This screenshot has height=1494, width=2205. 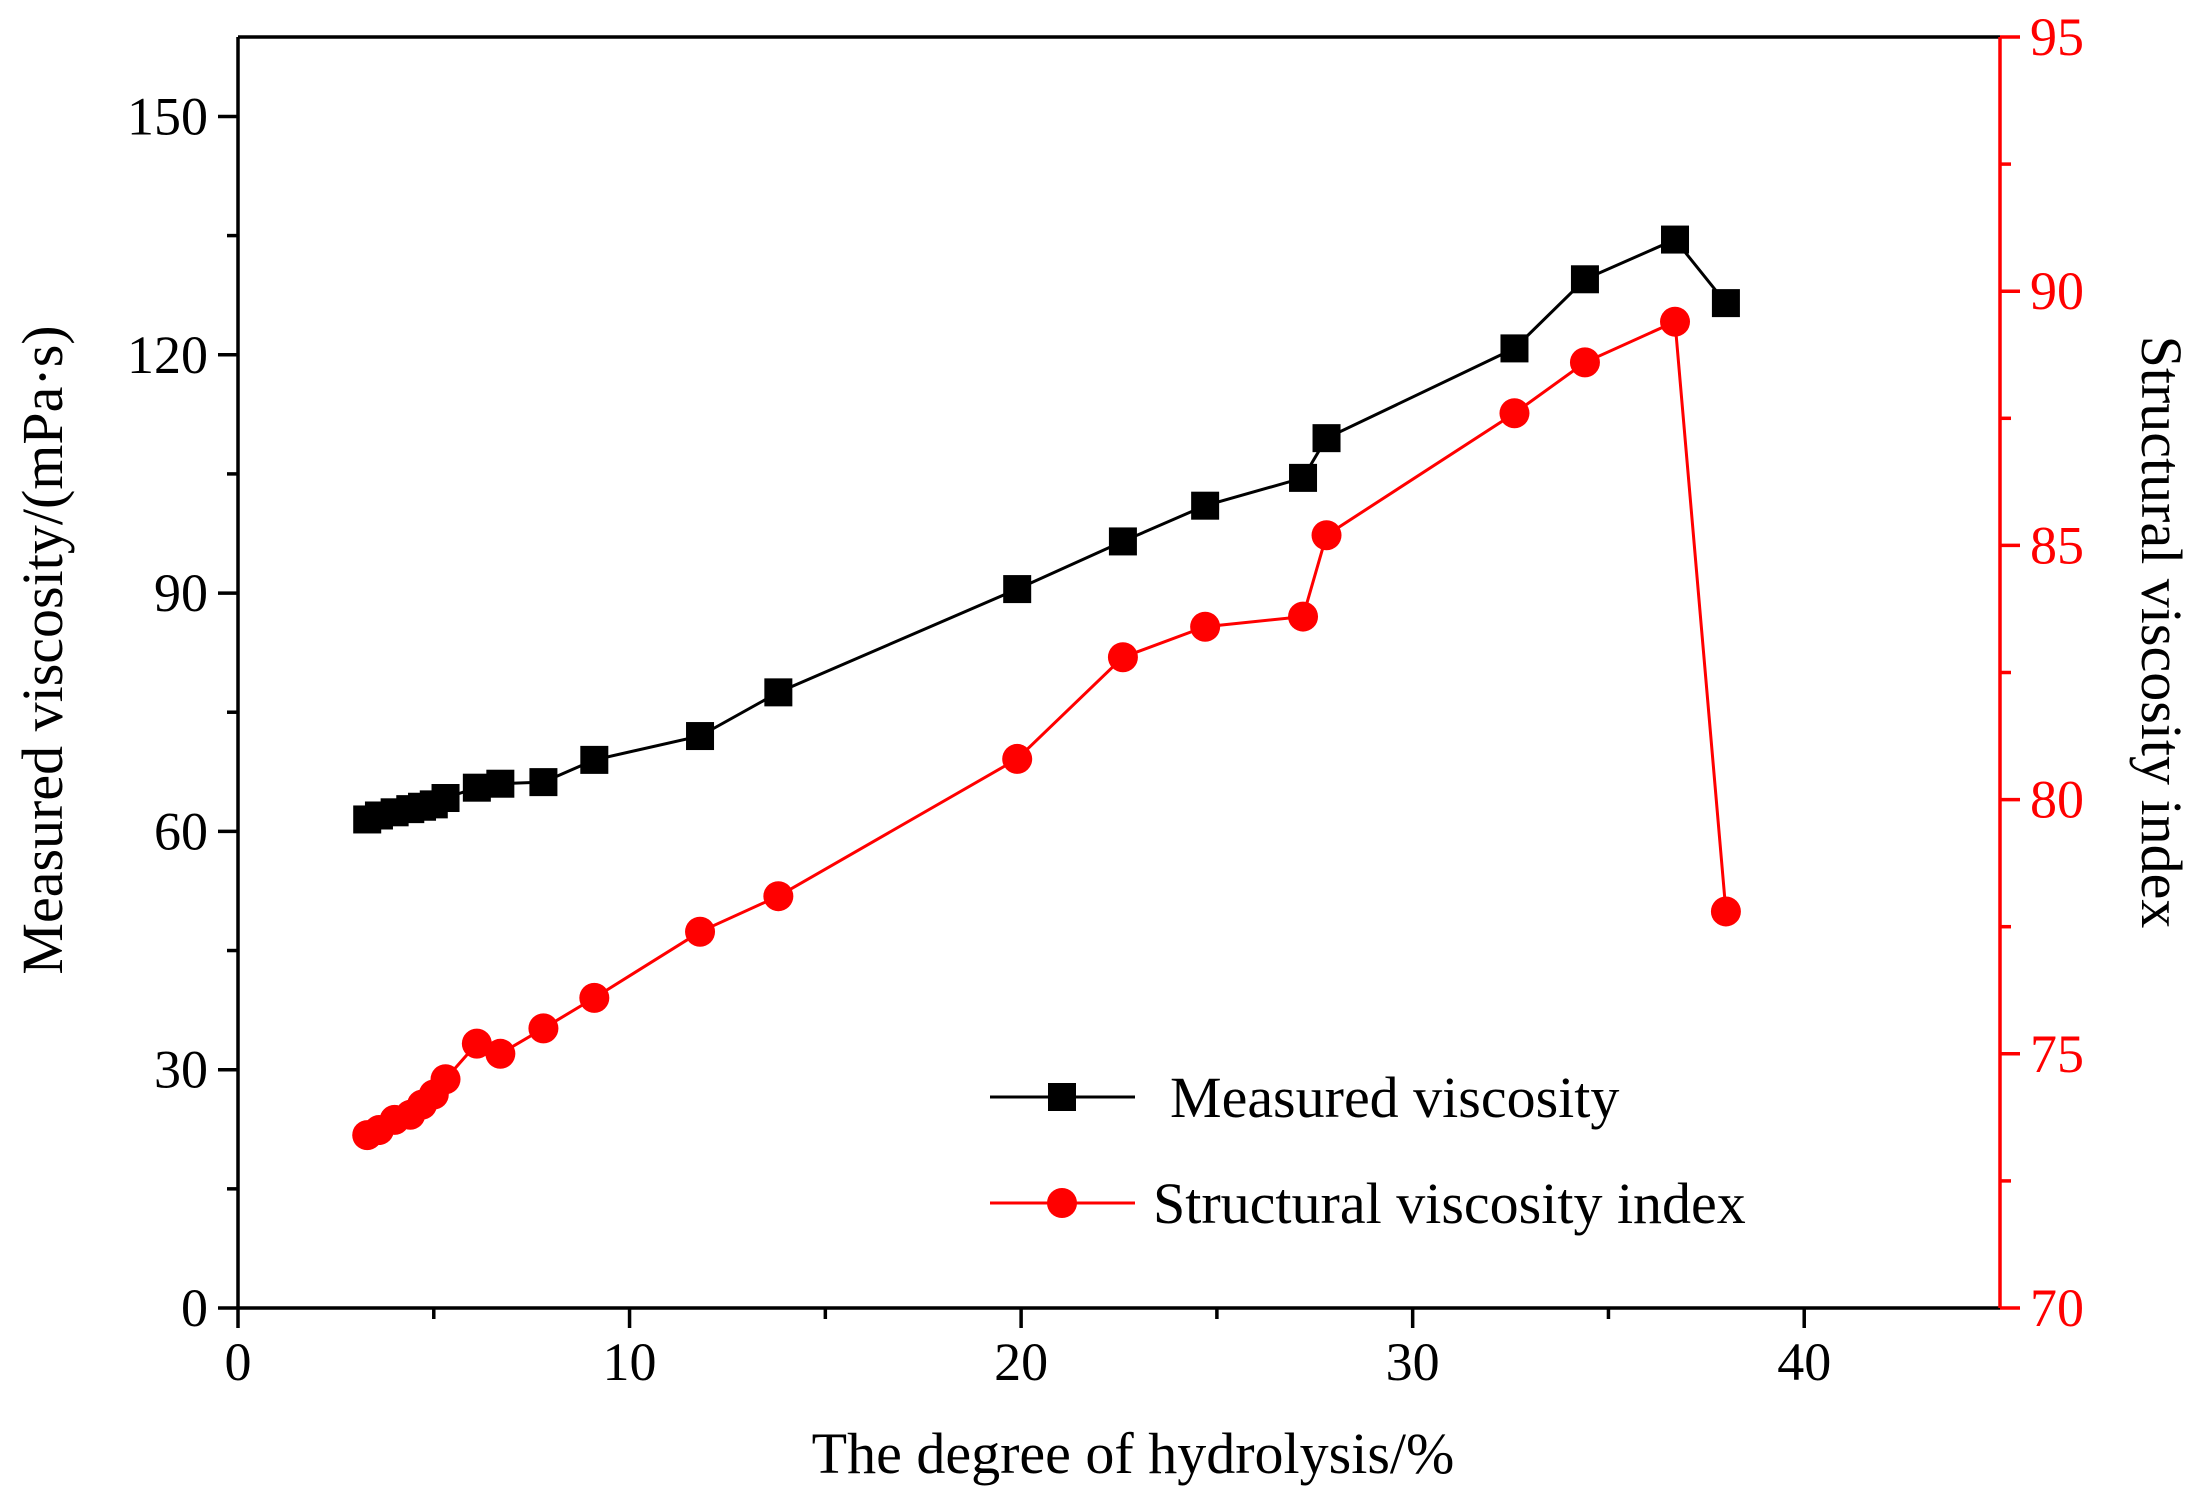 What do you see at coordinates (167, 355) in the screenshot?
I see `y-tick-label: 120` at bounding box center [167, 355].